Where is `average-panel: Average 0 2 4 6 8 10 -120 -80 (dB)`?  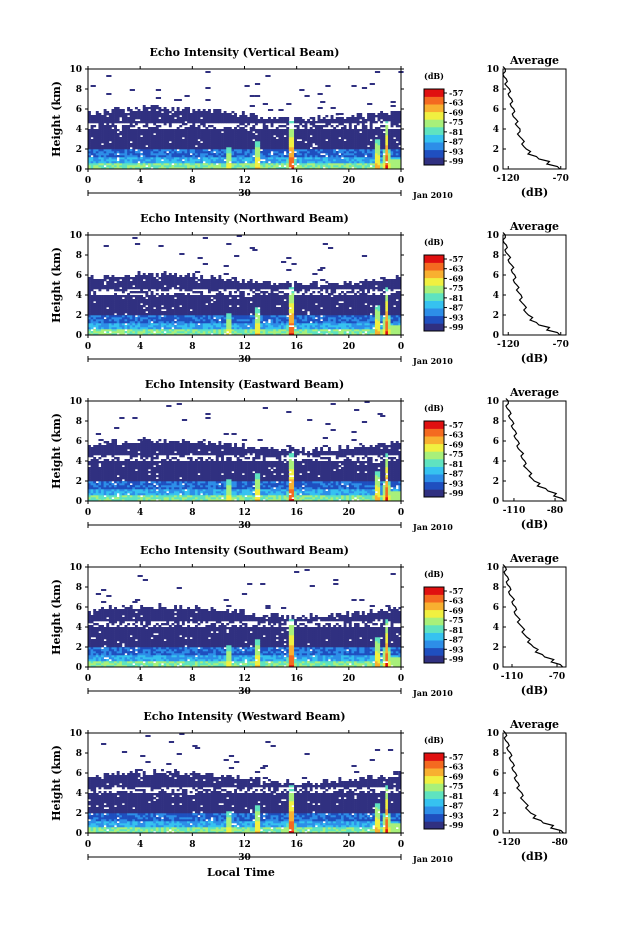
average-panel: Average 0 2 4 6 8 10 -120 -80 (dB) is located at coordinates (526, 790).